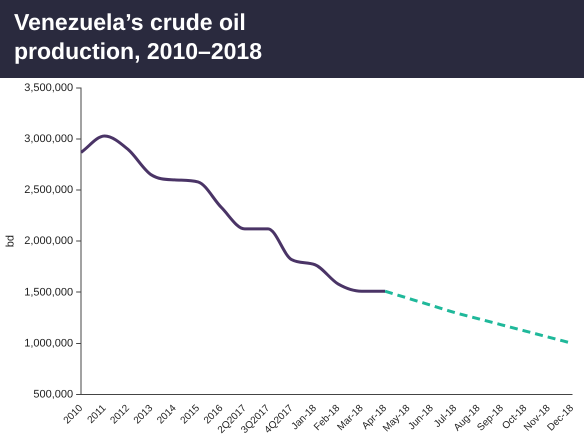  I want to click on y-tick-label: 2,500,000, so click(49, 190).